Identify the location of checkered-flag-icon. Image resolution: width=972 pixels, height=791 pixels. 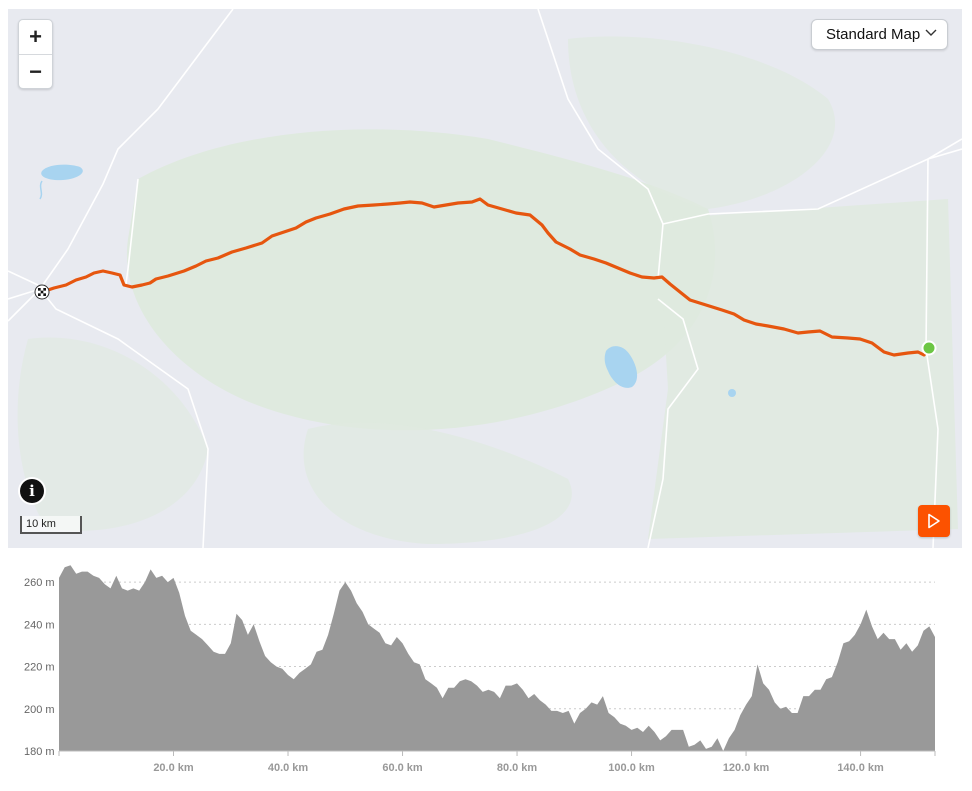
(42, 292).